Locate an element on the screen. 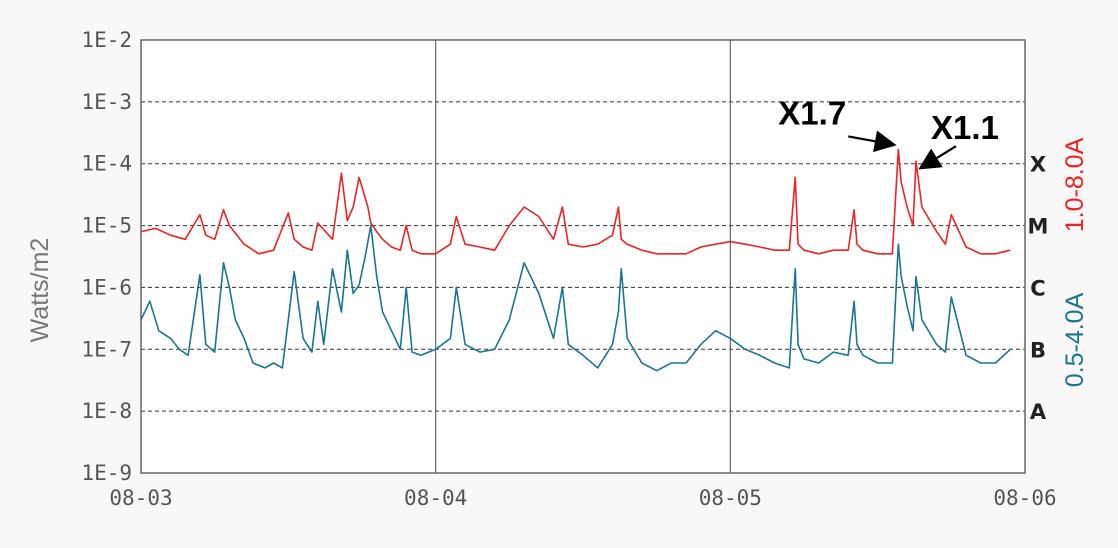 The height and width of the screenshot is (548, 1118). x-tick-label: 08-03 is located at coordinates (140, 498).